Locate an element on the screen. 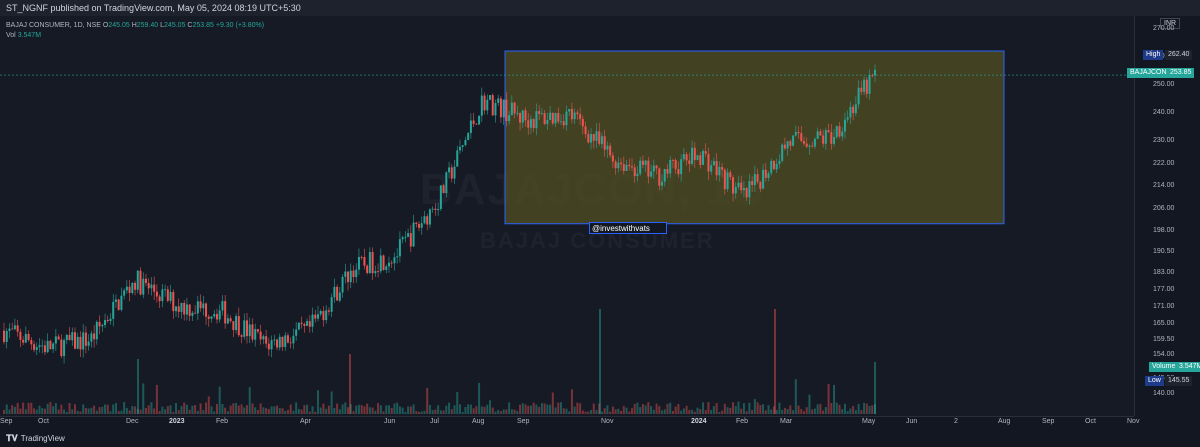 The image size is (1200, 447). price-tick: 250.00 is located at coordinates (1164, 84).